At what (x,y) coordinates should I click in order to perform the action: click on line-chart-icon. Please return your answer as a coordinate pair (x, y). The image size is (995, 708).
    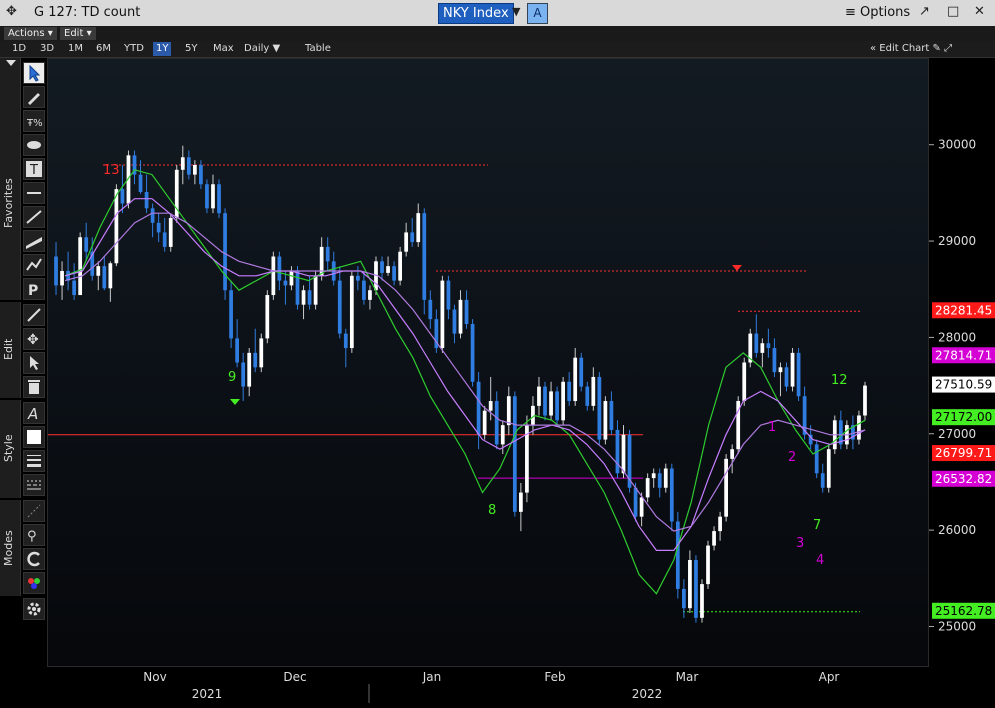
    Looking at the image, I should click on (34, 265).